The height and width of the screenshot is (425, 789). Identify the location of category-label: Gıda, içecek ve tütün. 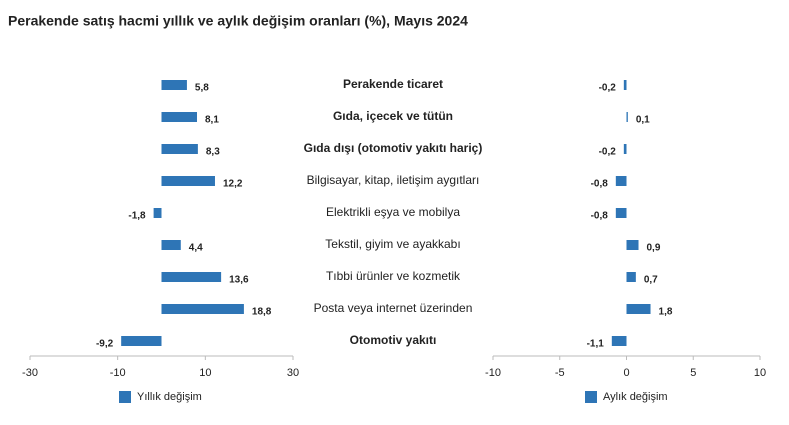
(393, 116).